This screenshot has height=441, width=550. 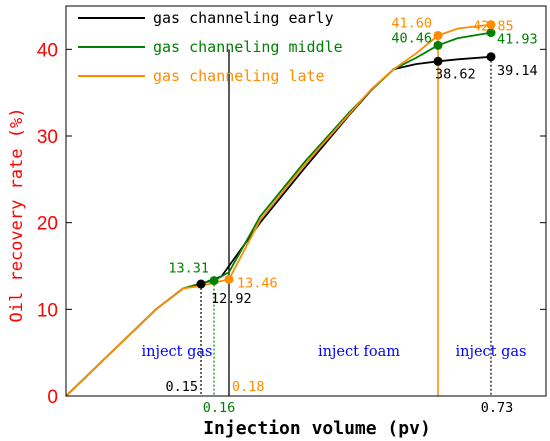 I want to click on legend-label: gas channeling late, so click(x=239, y=76).